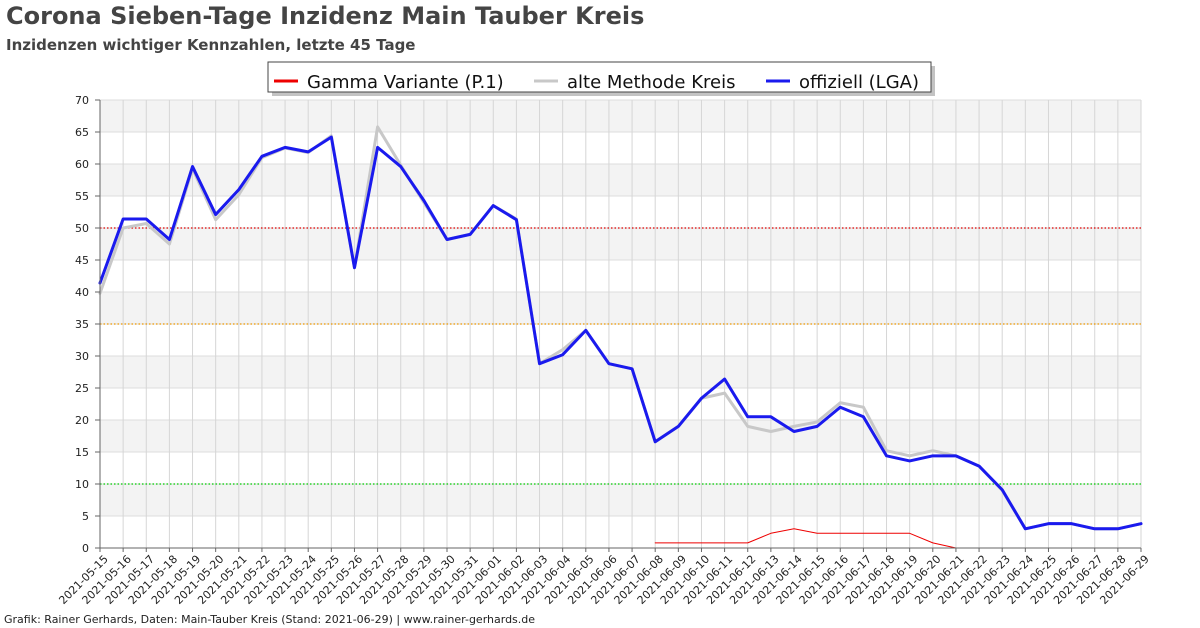  What do you see at coordinates (82, 388) in the screenshot?
I see `y-tick-label: 25` at bounding box center [82, 388].